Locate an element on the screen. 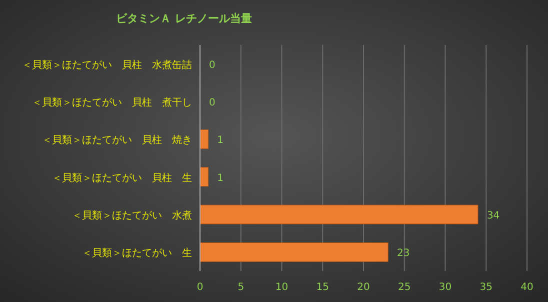 This screenshot has height=302, width=548. data-label: 34 is located at coordinates (493, 216).